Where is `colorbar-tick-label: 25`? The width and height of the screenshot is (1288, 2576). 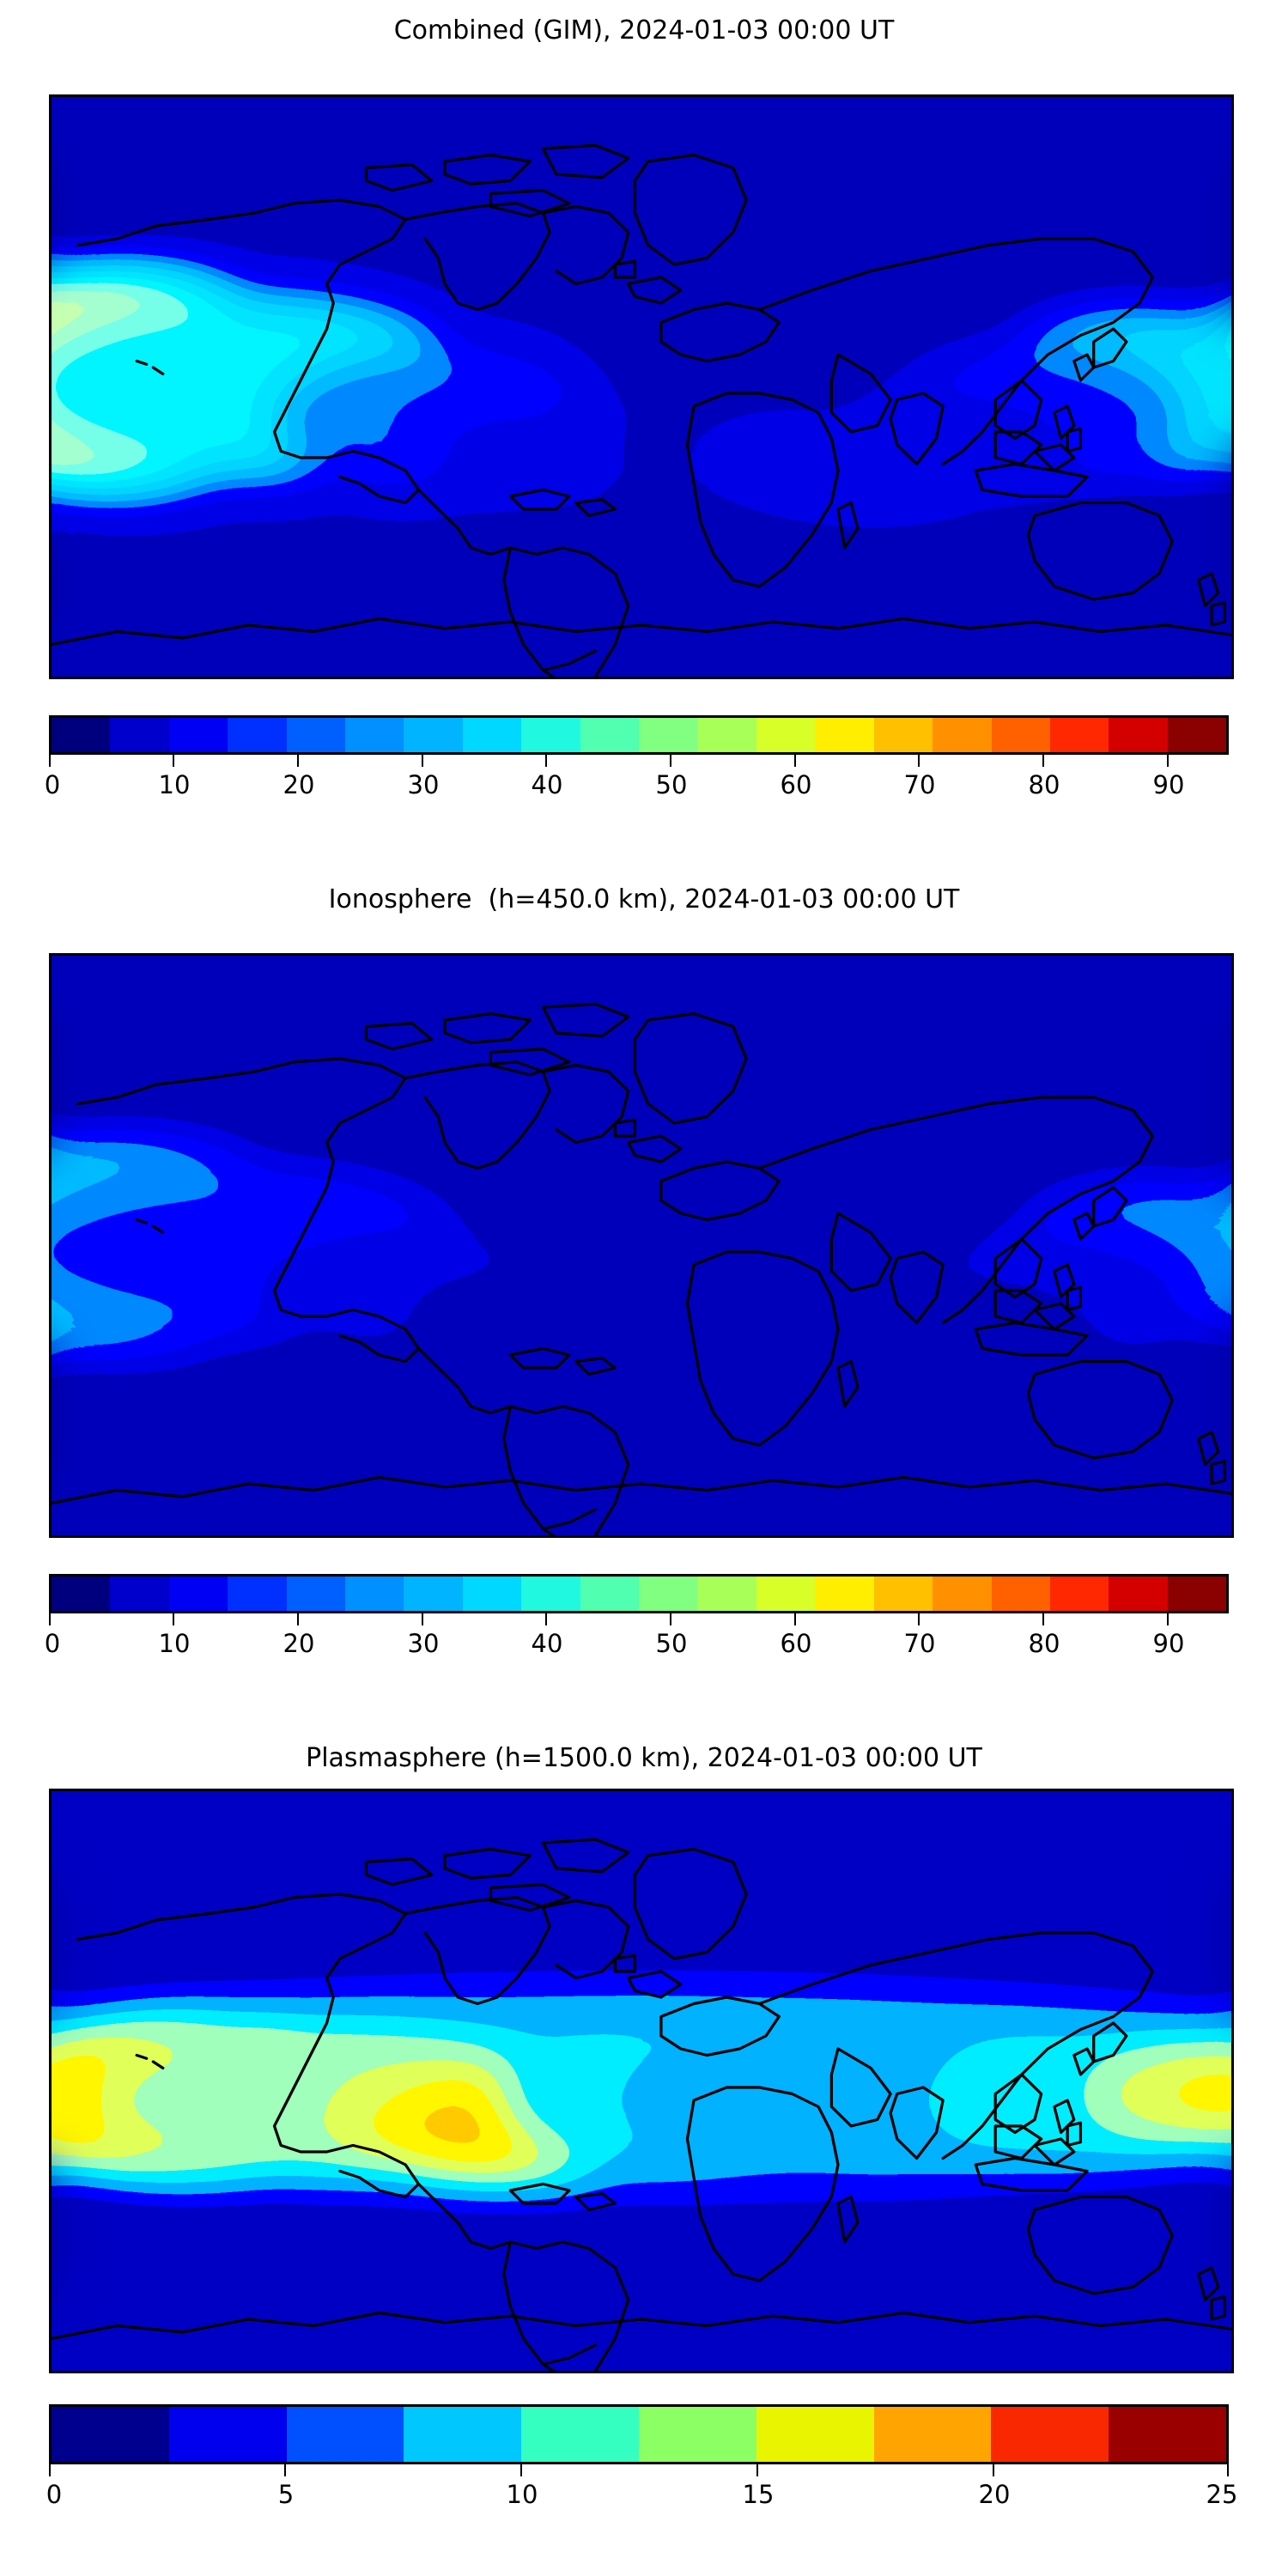 colorbar-tick-label: 25 is located at coordinates (1222, 2494).